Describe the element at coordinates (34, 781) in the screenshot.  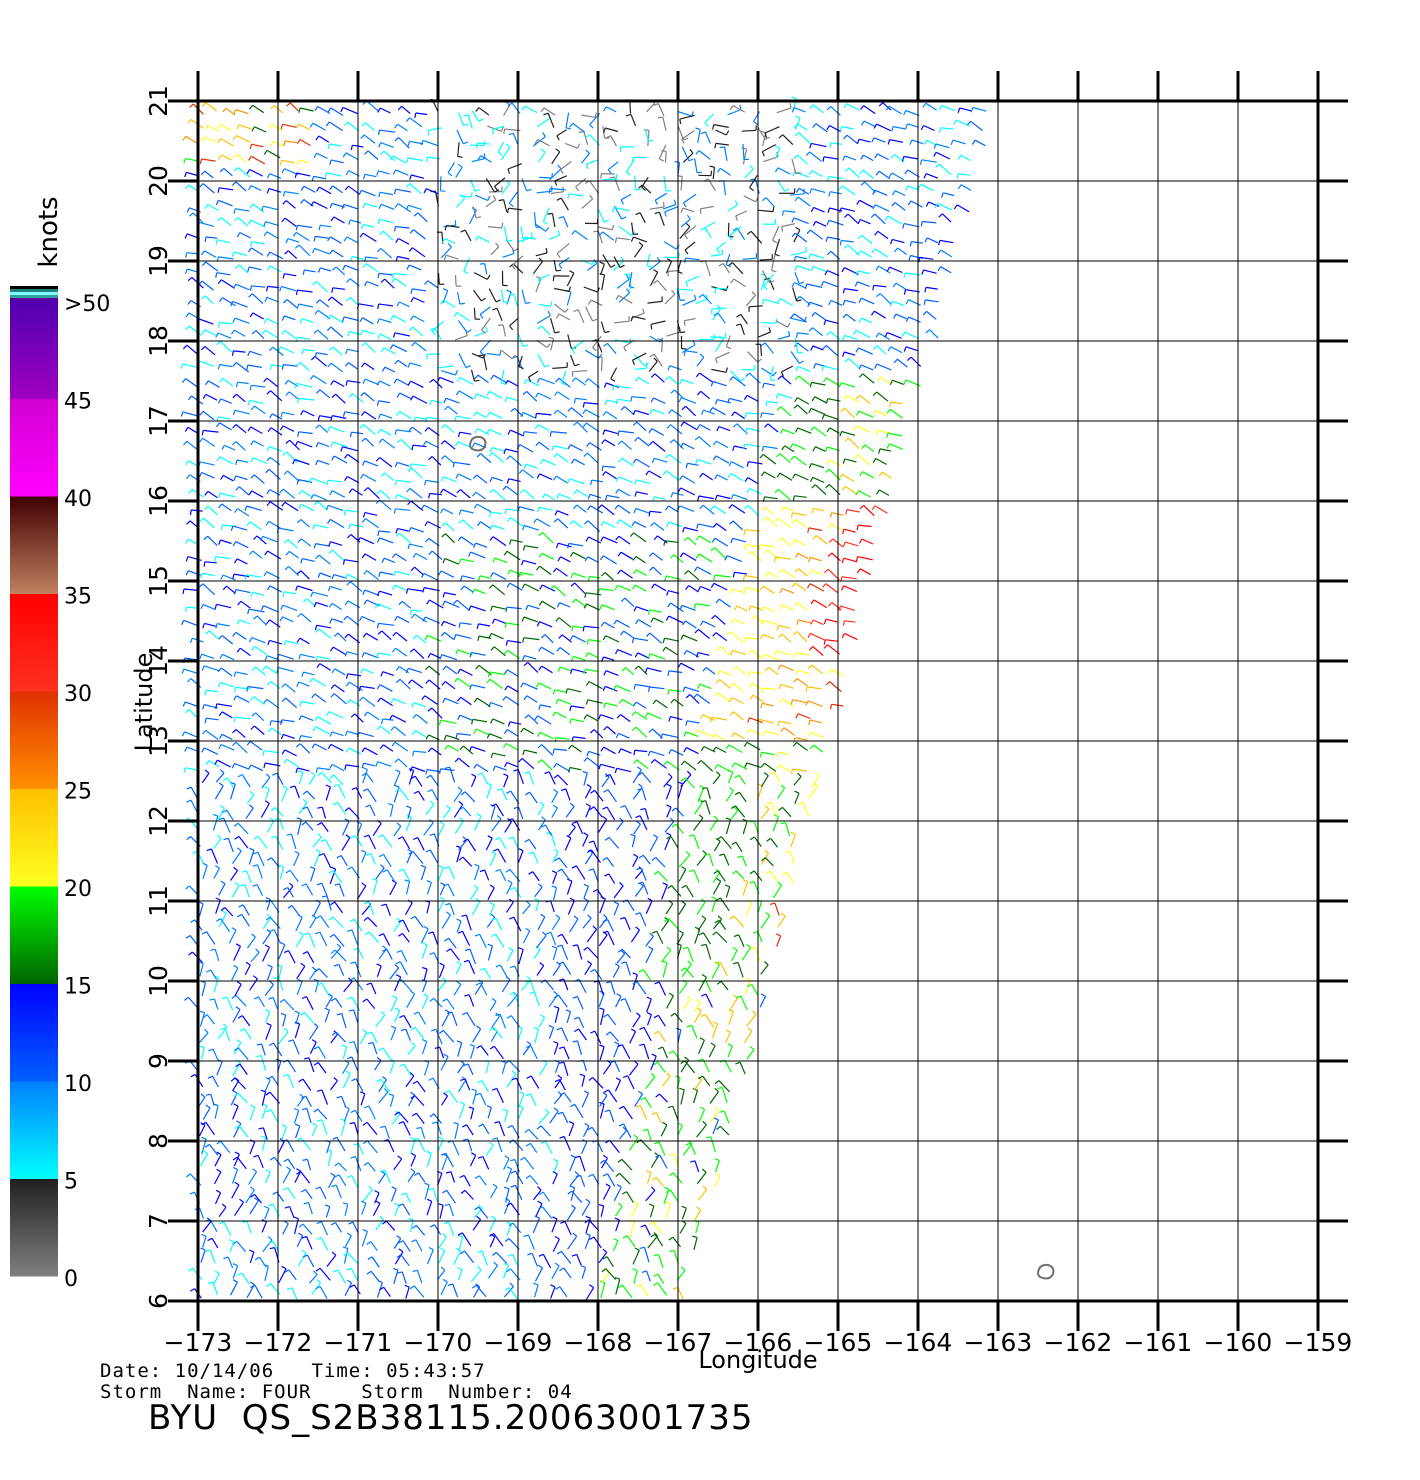
I see `colorbar` at that location.